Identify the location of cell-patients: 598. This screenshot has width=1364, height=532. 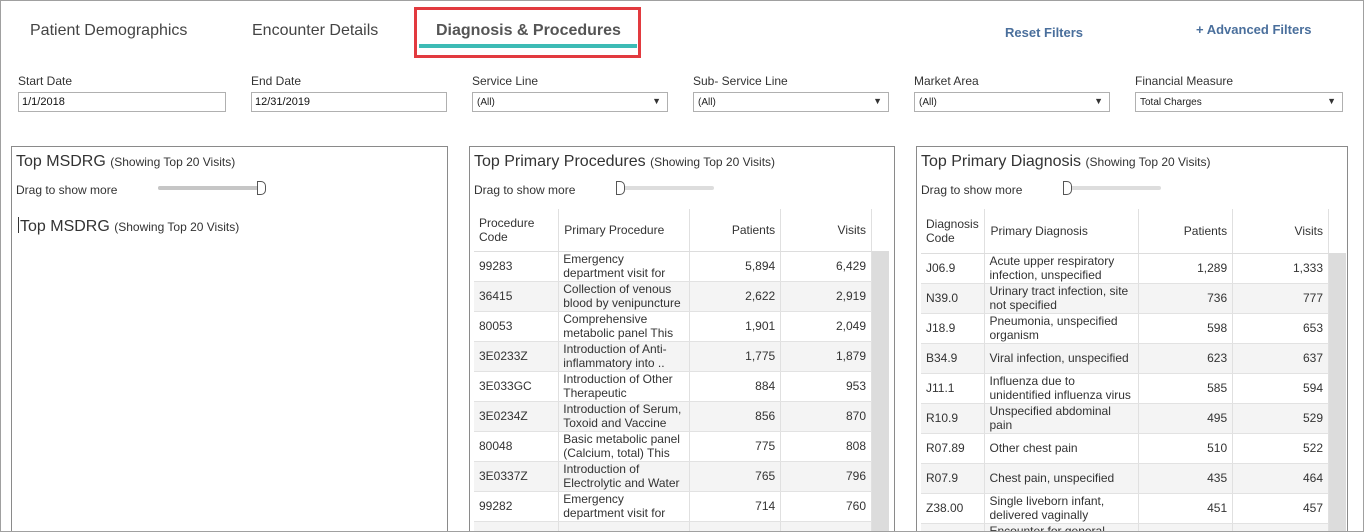
(1186, 328).